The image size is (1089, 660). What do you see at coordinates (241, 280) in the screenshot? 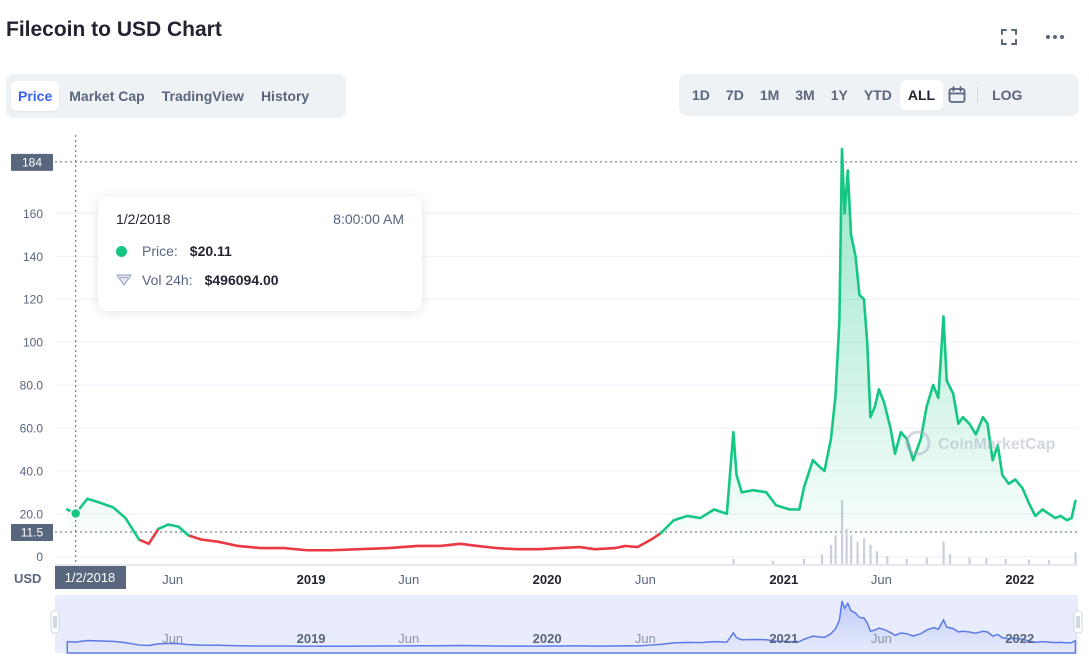
I see `tooltip-volume-value: $496094.00` at bounding box center [241, 280].